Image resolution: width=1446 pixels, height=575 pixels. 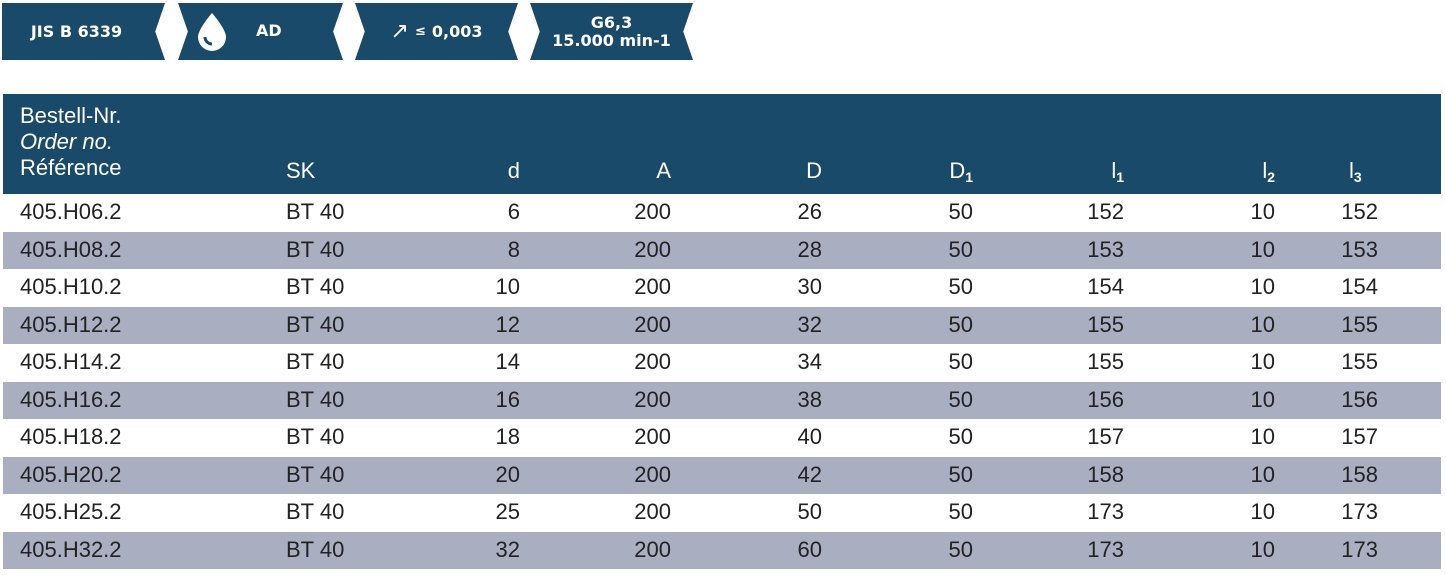 I want to click on cell-D: 38, so click(x=809, y=399).